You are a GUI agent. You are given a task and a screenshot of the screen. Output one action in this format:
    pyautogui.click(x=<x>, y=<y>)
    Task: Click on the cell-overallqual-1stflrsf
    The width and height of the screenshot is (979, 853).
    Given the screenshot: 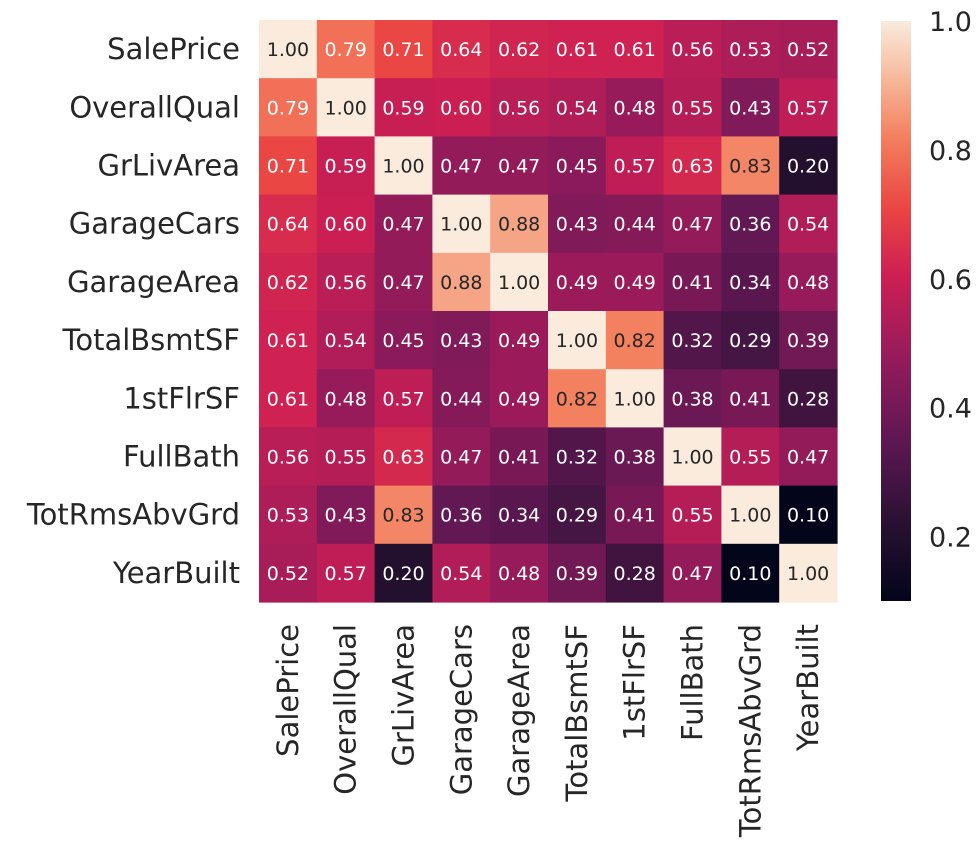 What is the action you would take?
    pyautogui.click(x=635, y=107)
    